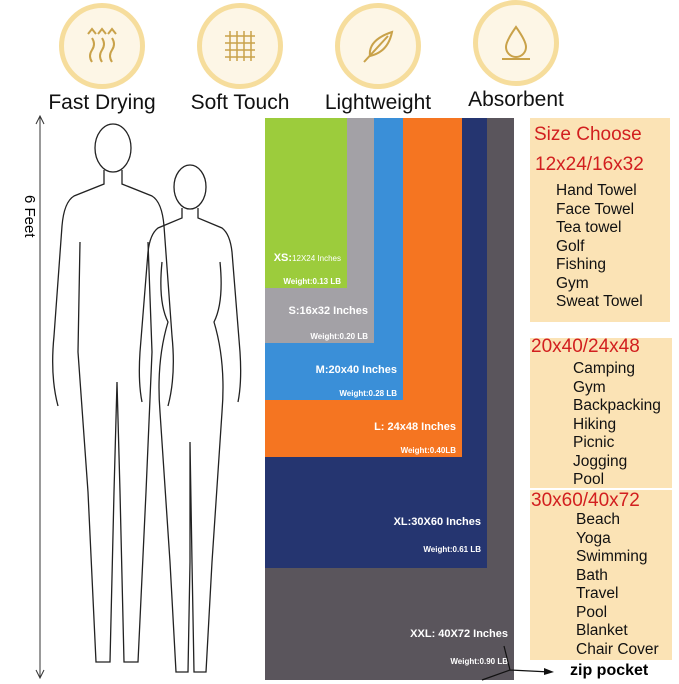 The width and height of the screenshot is (679, 684). What do you see at coordinates (585, 346) in the screenshot?
I see `group-title: 20x40/24x48` at bounding box center [585, 346].